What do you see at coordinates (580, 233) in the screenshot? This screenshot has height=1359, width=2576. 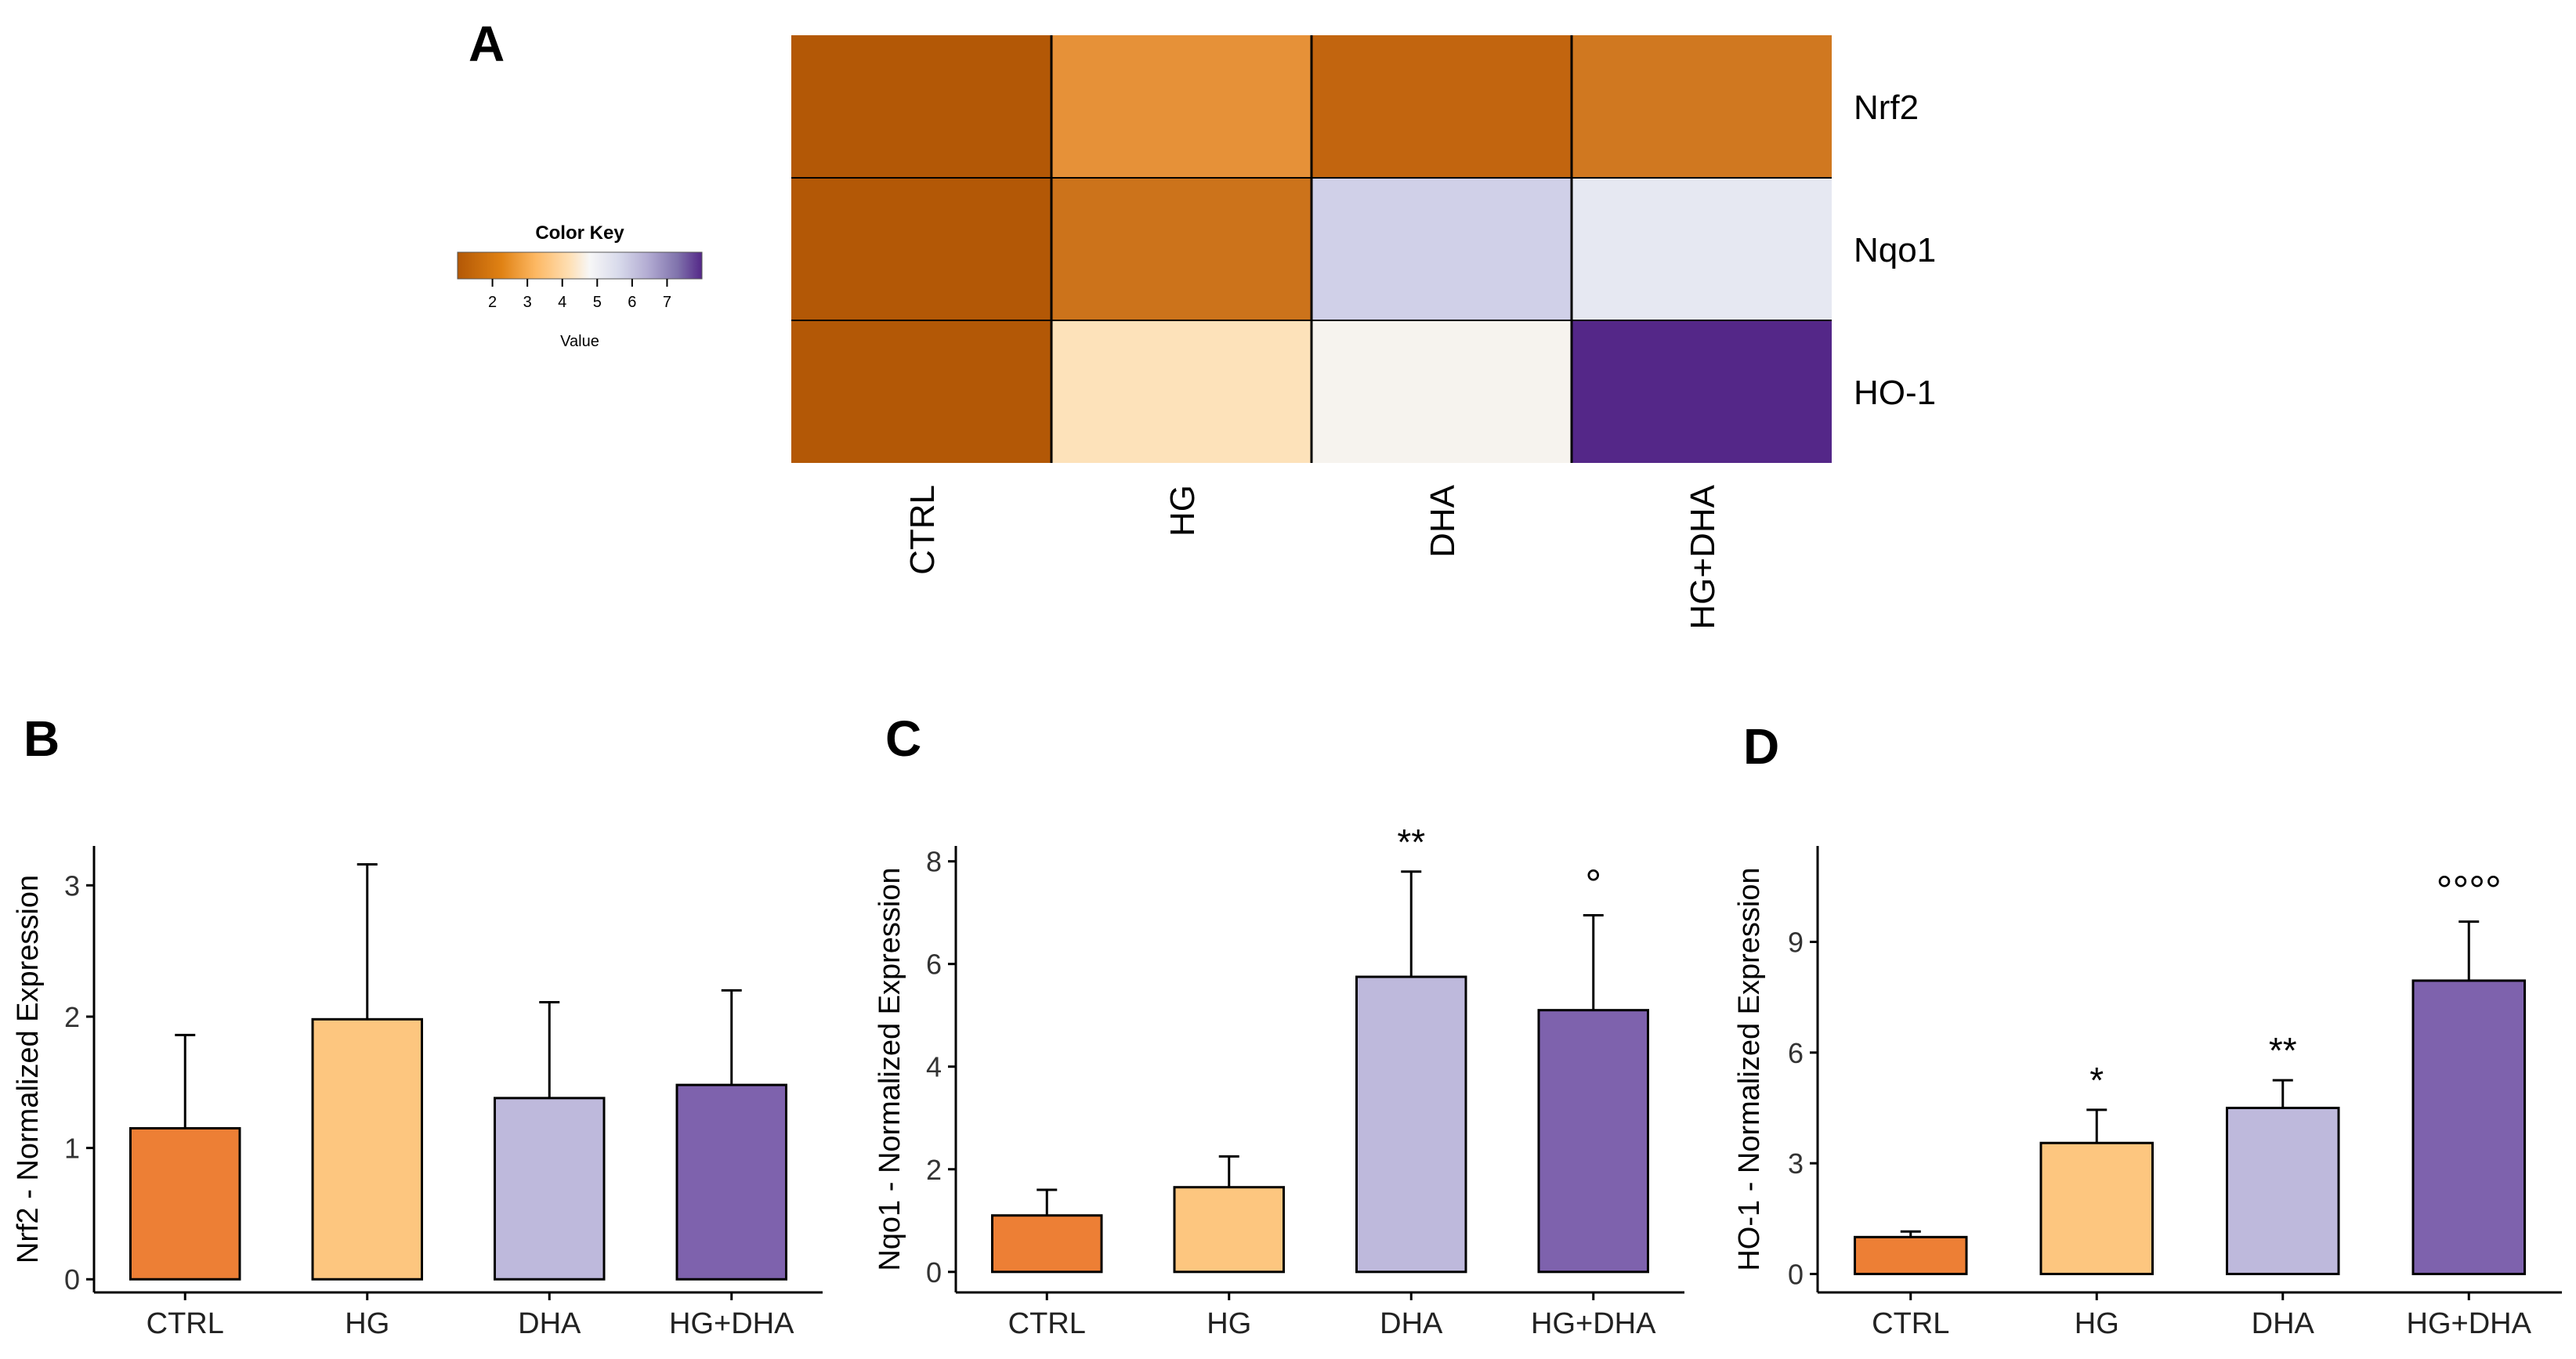 I see `color-key-title: Color Key` at bounding box center [580, 233].